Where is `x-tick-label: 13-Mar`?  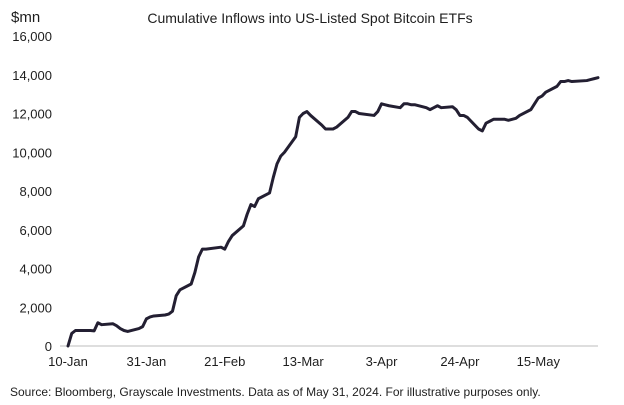
x-tick-label: 13-Mar is located at coordinates (304, 361).